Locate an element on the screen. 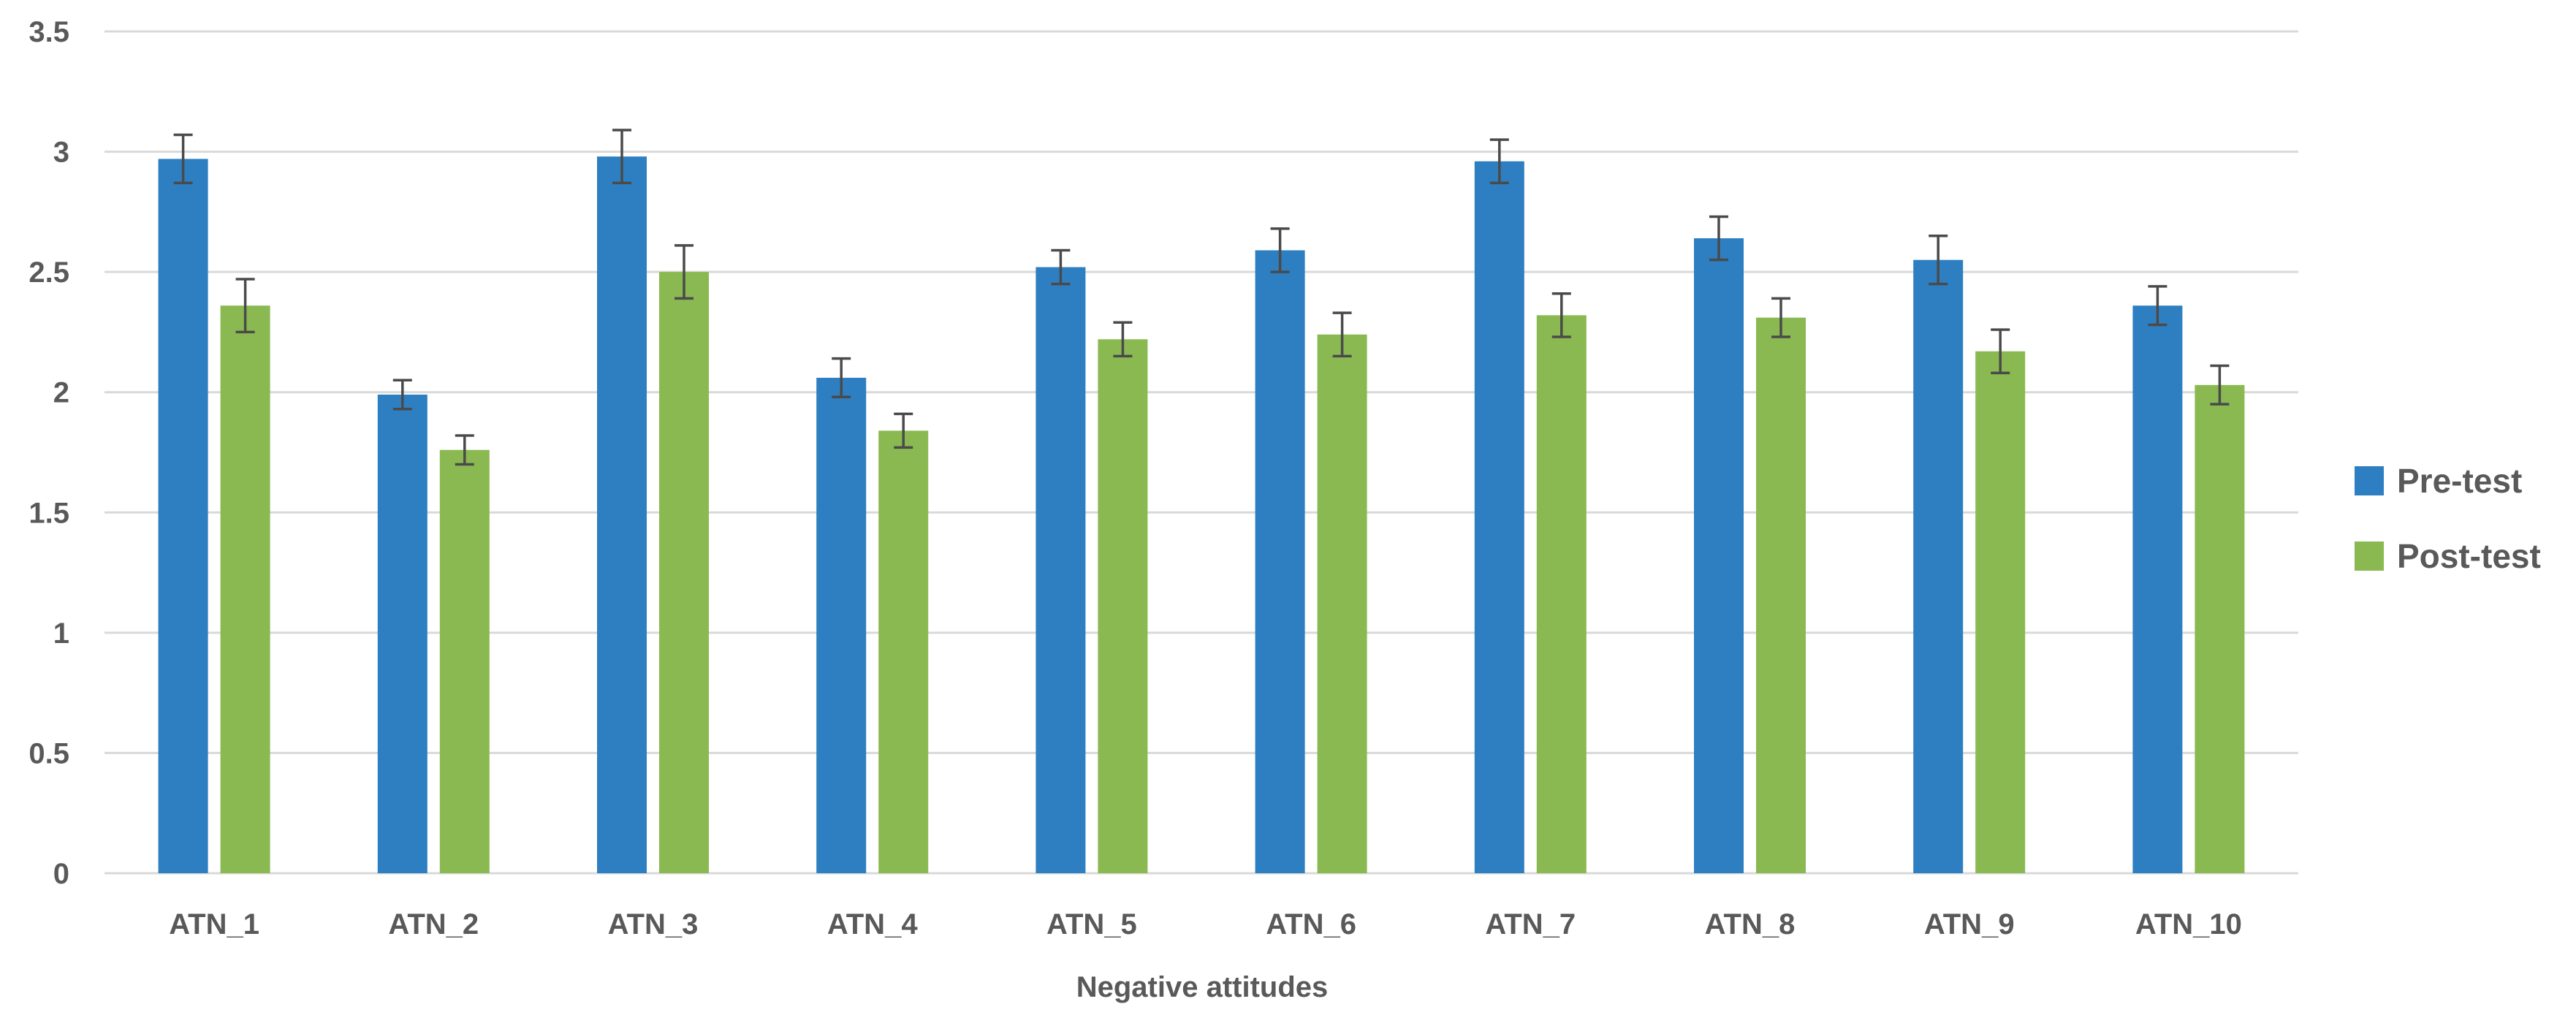 Image resolution: width=2576 pixels, height=1015 pixels. y-tick-label: 3.5 is located at coordinates (49, 32).